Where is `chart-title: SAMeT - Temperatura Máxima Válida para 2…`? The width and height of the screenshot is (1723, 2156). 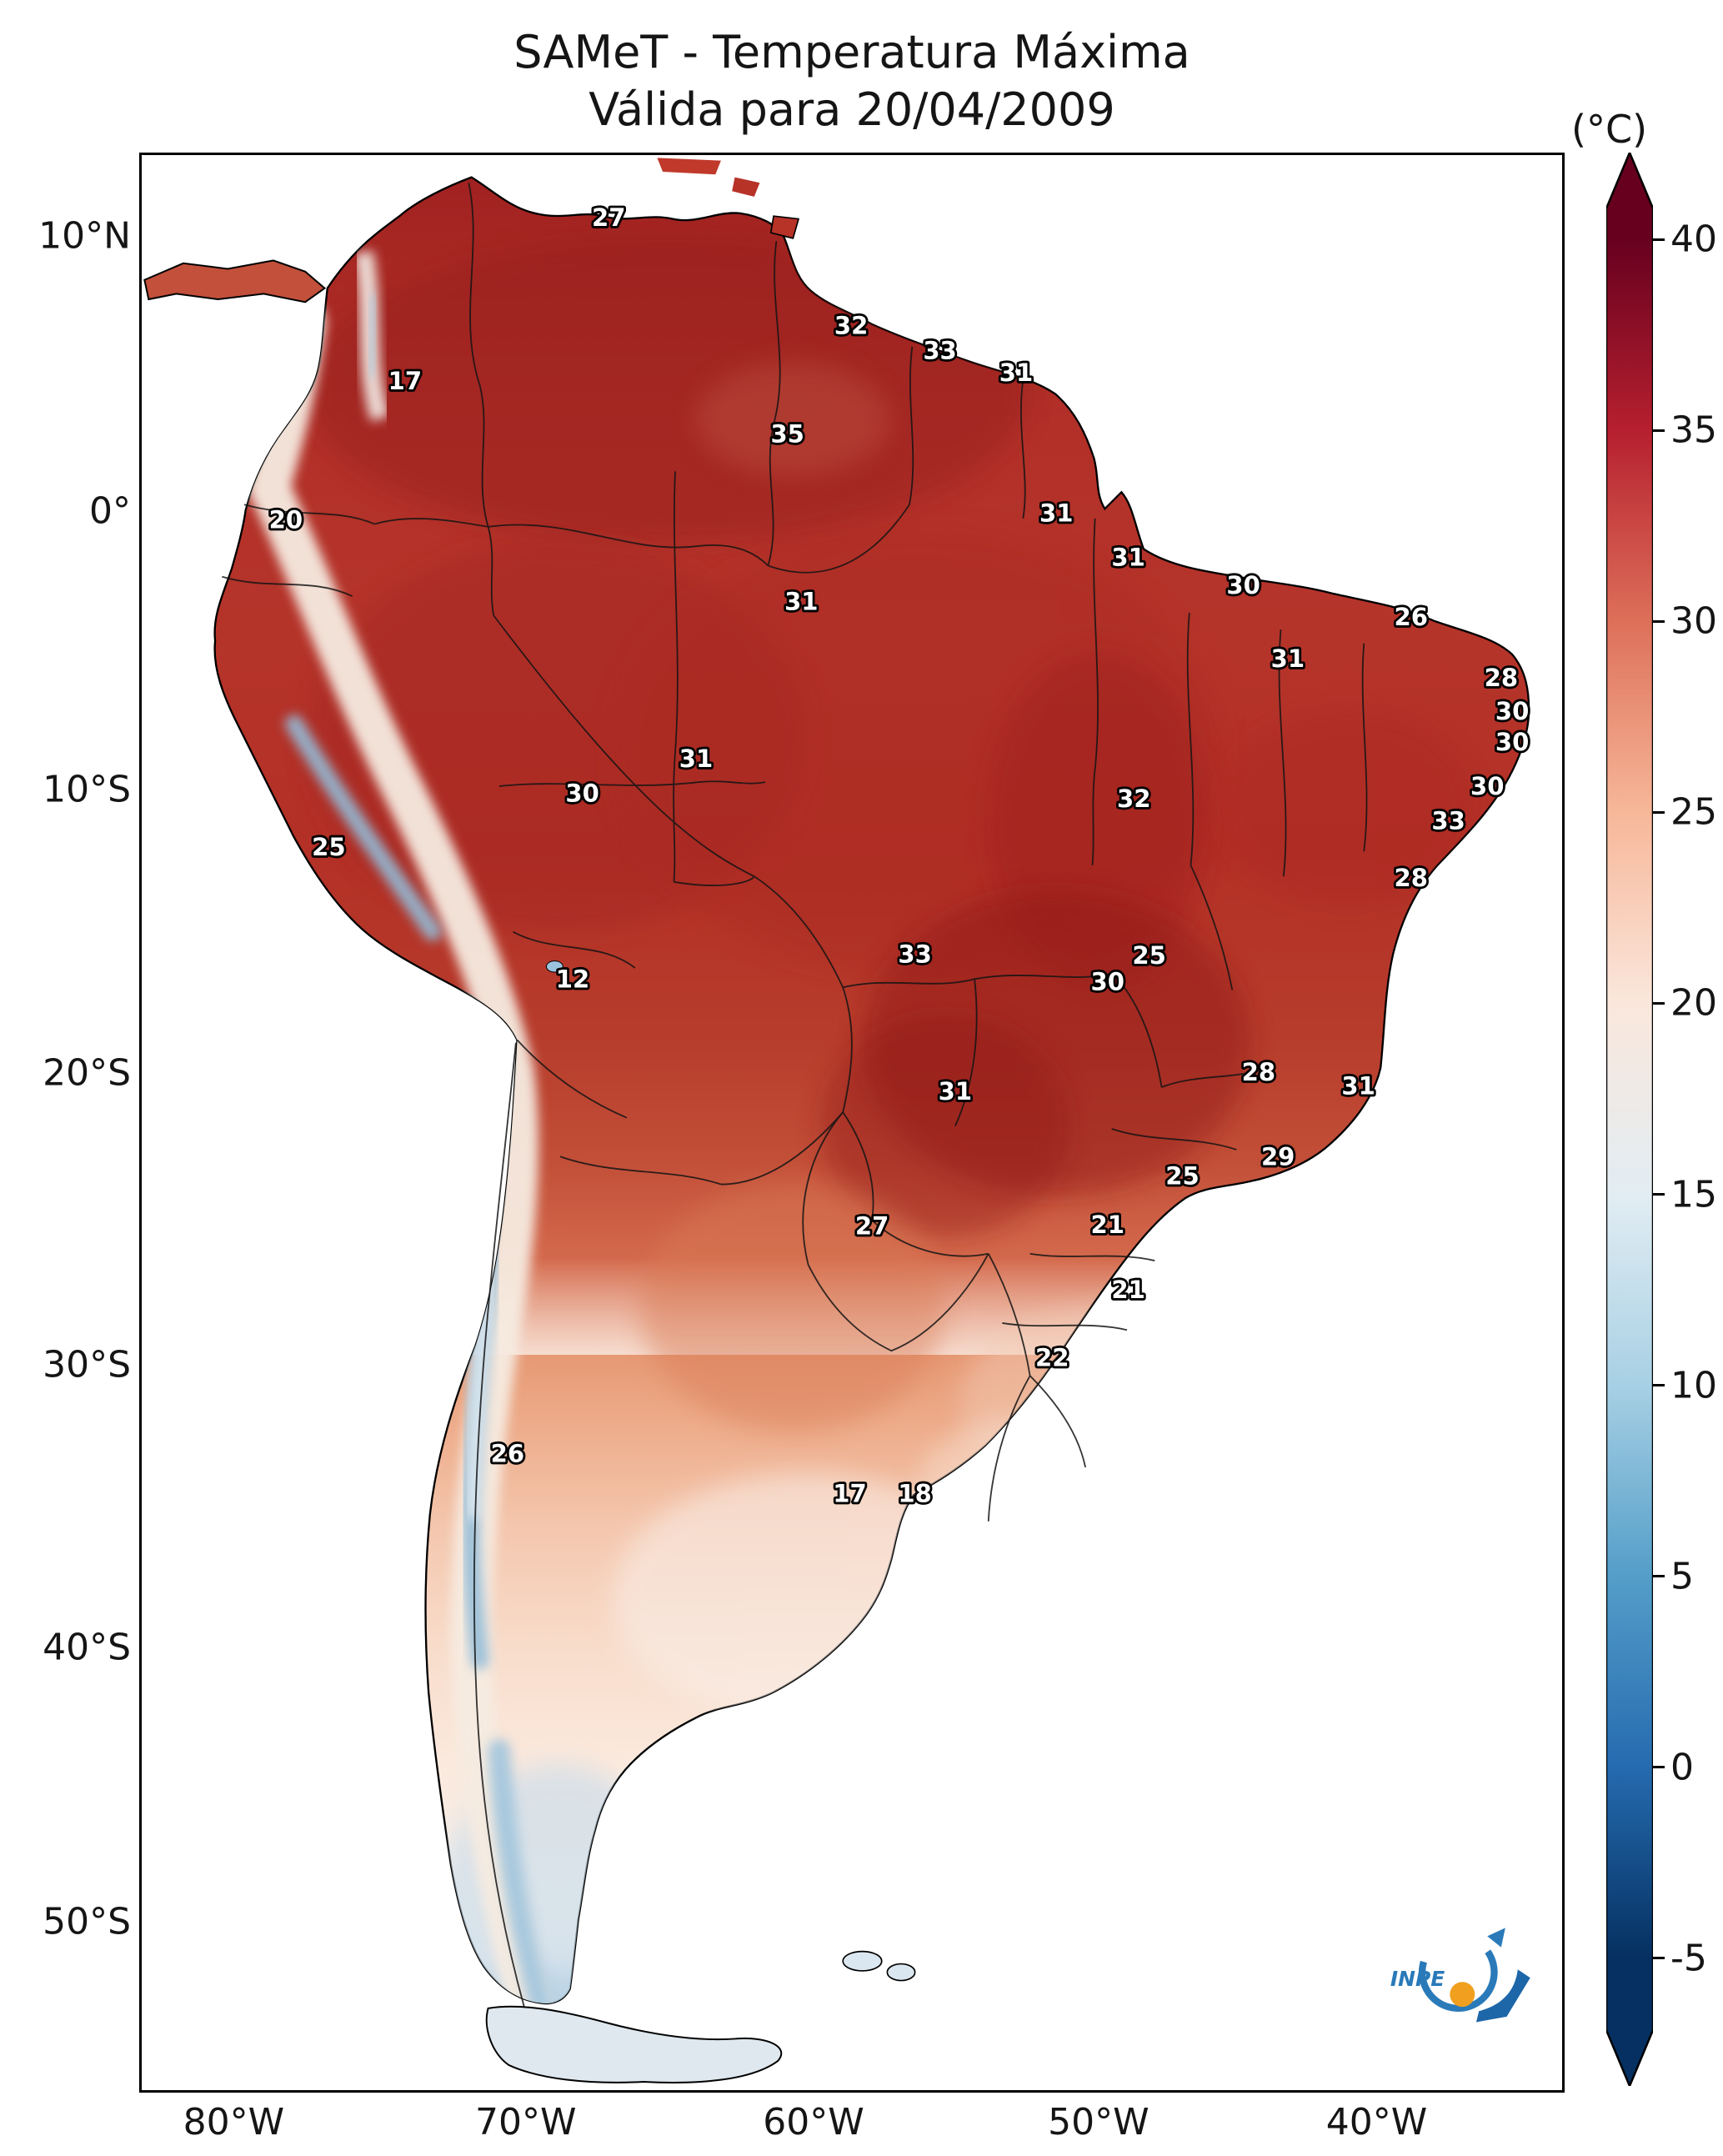 chart-title: SAMeT - Temperatura Máxima Válida para 2… is located at coordinates (852, 80).